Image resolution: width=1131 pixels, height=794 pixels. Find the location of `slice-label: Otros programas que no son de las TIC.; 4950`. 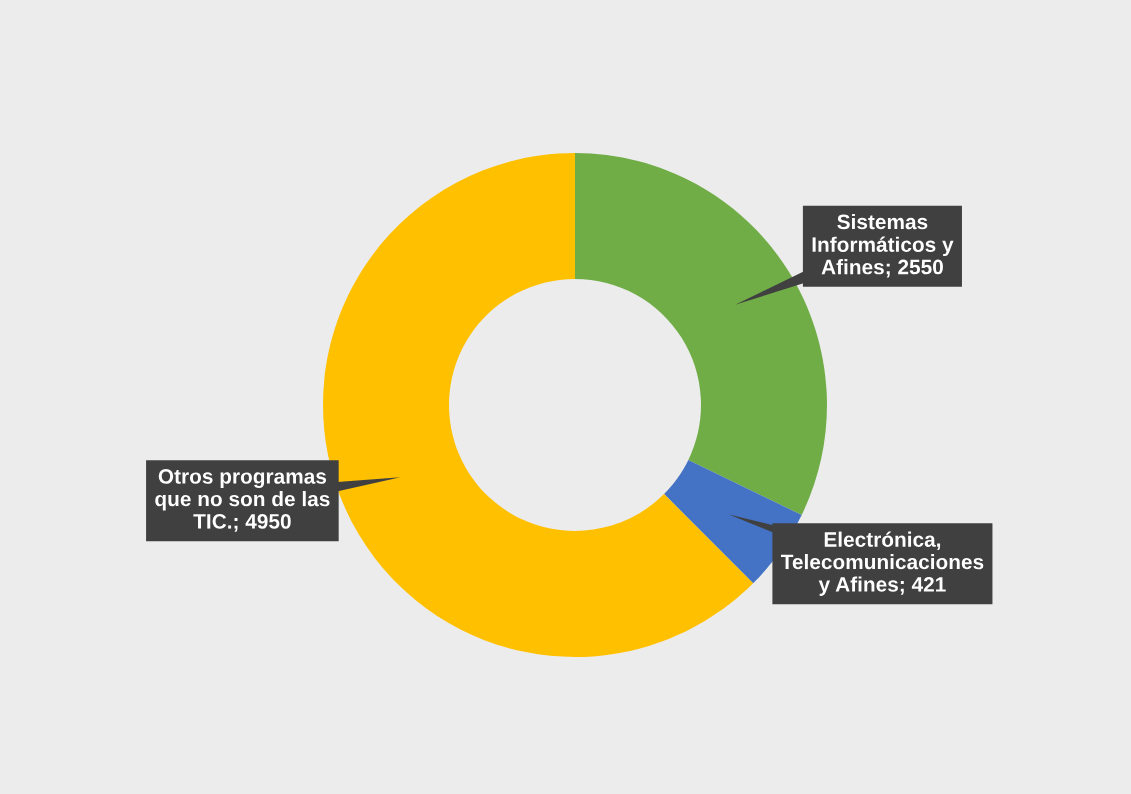

slice-label: Otros programas que no son de las TIC.; 4950 is located at coordinates (242, 500).